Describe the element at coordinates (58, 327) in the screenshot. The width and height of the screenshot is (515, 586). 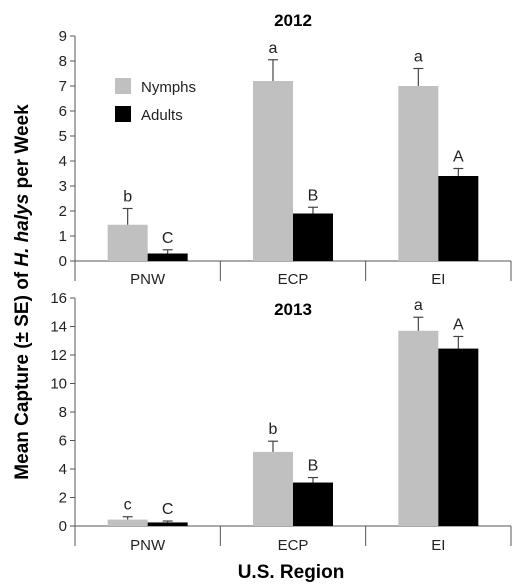
I see `y-tick-label: 14` at that location.